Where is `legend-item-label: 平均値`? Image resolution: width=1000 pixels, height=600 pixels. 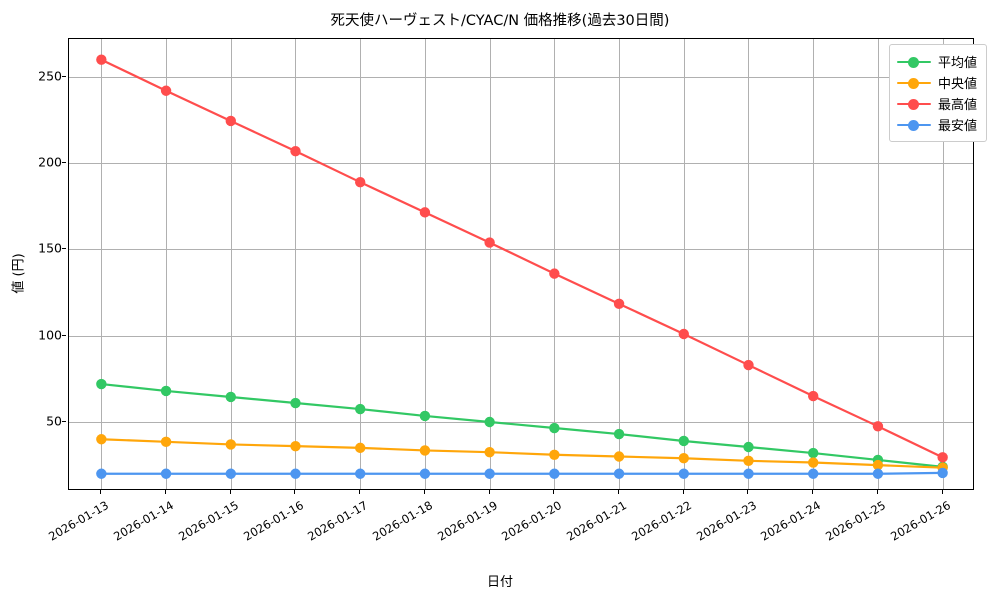 legend-item-label: 平均値 is located at coordinates (957, 63).